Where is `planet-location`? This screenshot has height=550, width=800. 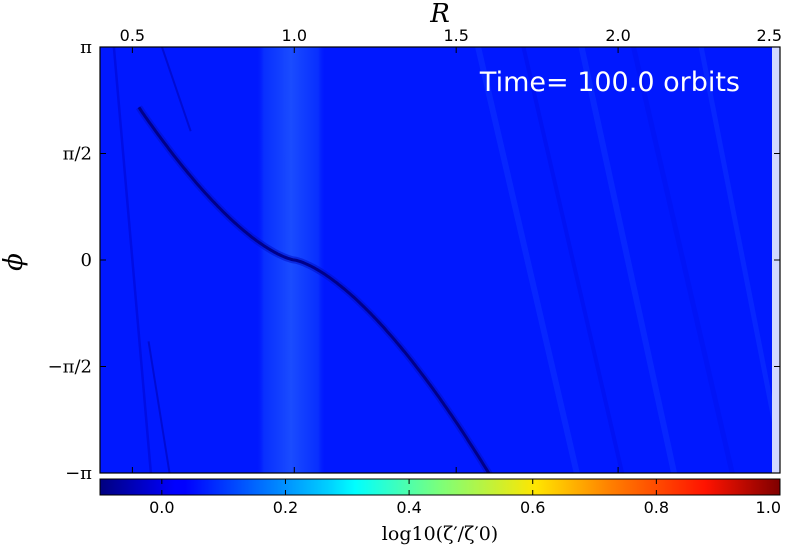 planet-location is located at coordinates (17, 9).